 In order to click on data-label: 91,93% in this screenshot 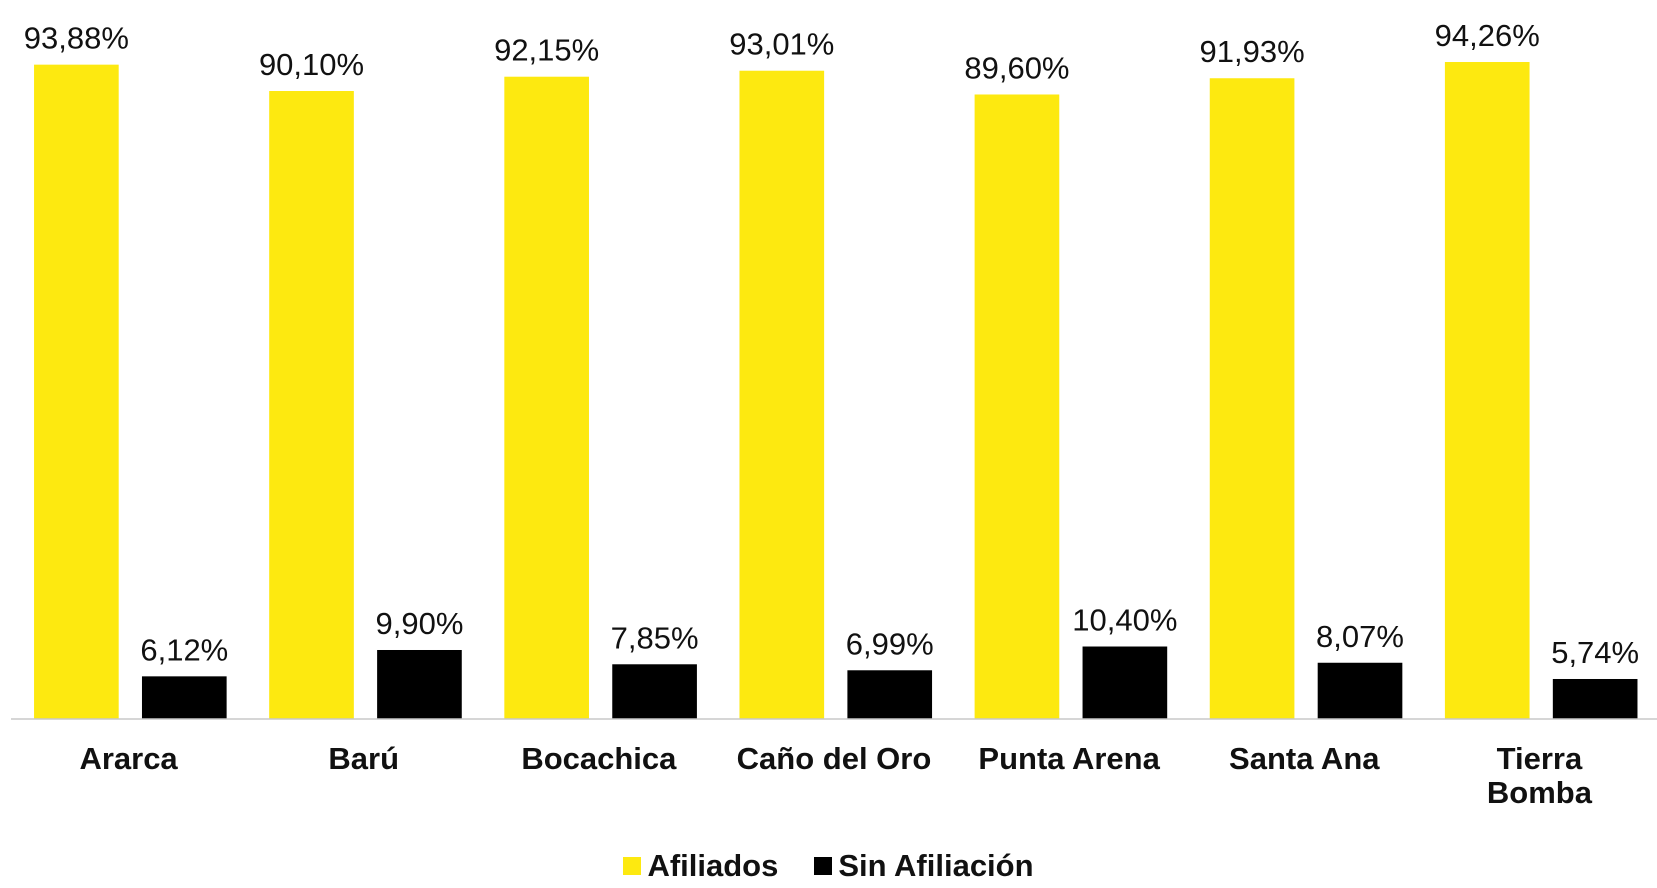, I will do `click(1252, 51)`.